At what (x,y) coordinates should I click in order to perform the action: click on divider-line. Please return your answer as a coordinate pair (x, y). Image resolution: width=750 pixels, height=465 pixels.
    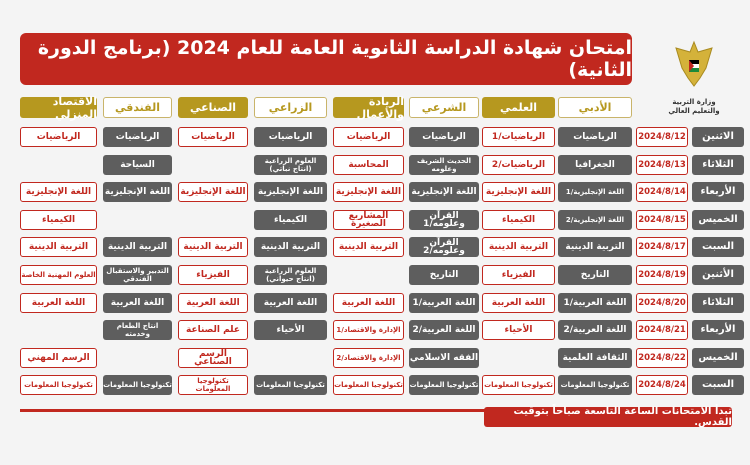
    Looking at the image, I should click on (260, 410).